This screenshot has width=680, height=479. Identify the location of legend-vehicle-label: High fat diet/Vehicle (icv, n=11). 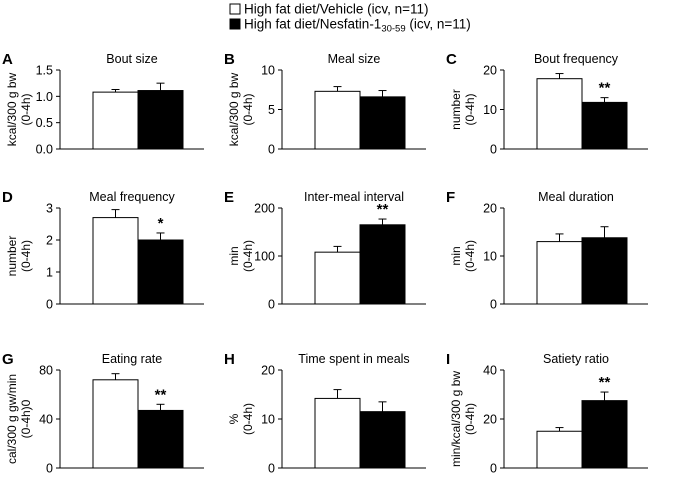
(336, 9).